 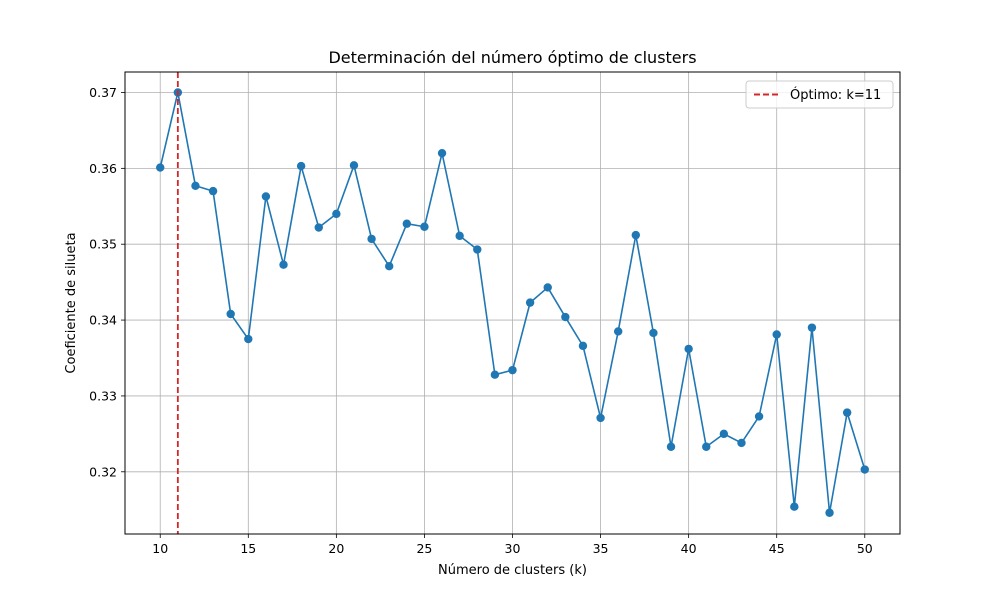 I want to click on y-tick-label: 0.35, so click(x=103, y=244).